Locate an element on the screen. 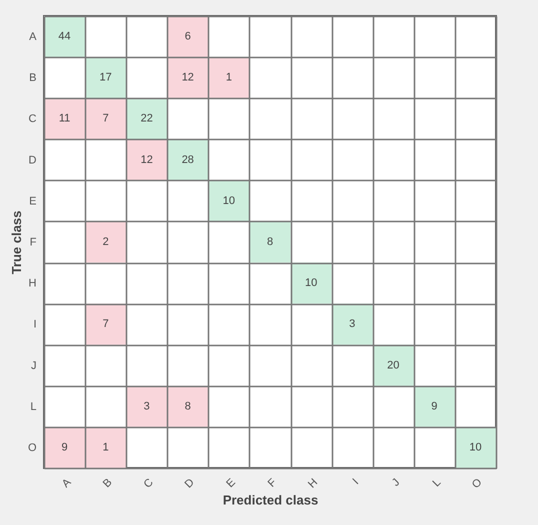  y-tick-label: A is located at coordinates (33, 37).